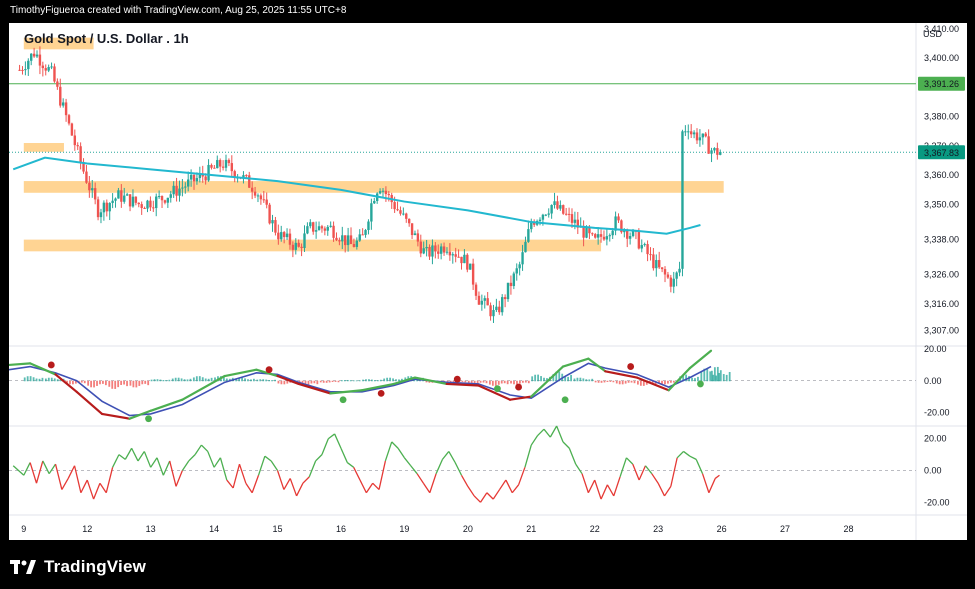  Describe the element at coordinates (404, 529) in the screenshot. I see `x-tick-label: 19` at that location.